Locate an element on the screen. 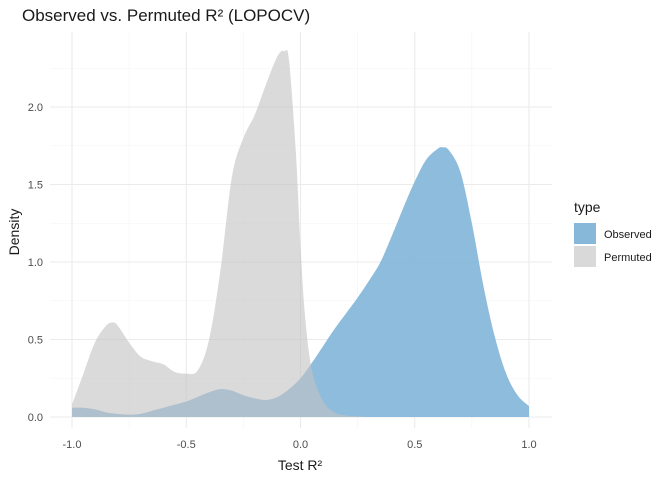 This screenshot has height=480, width=672. chart-title: Observed vs. Permuted R² (LOPOCV) is located at coordinates (166, 15).